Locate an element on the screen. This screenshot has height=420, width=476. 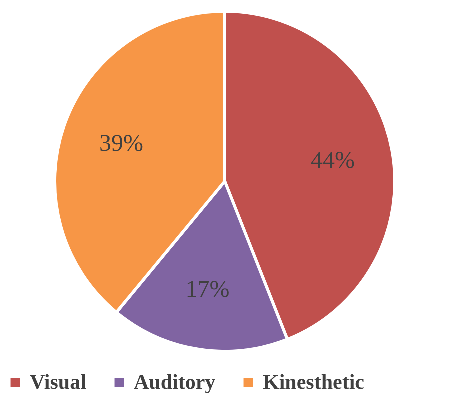
legend-label: Kinesthetic is located at coordinates (313, 382).